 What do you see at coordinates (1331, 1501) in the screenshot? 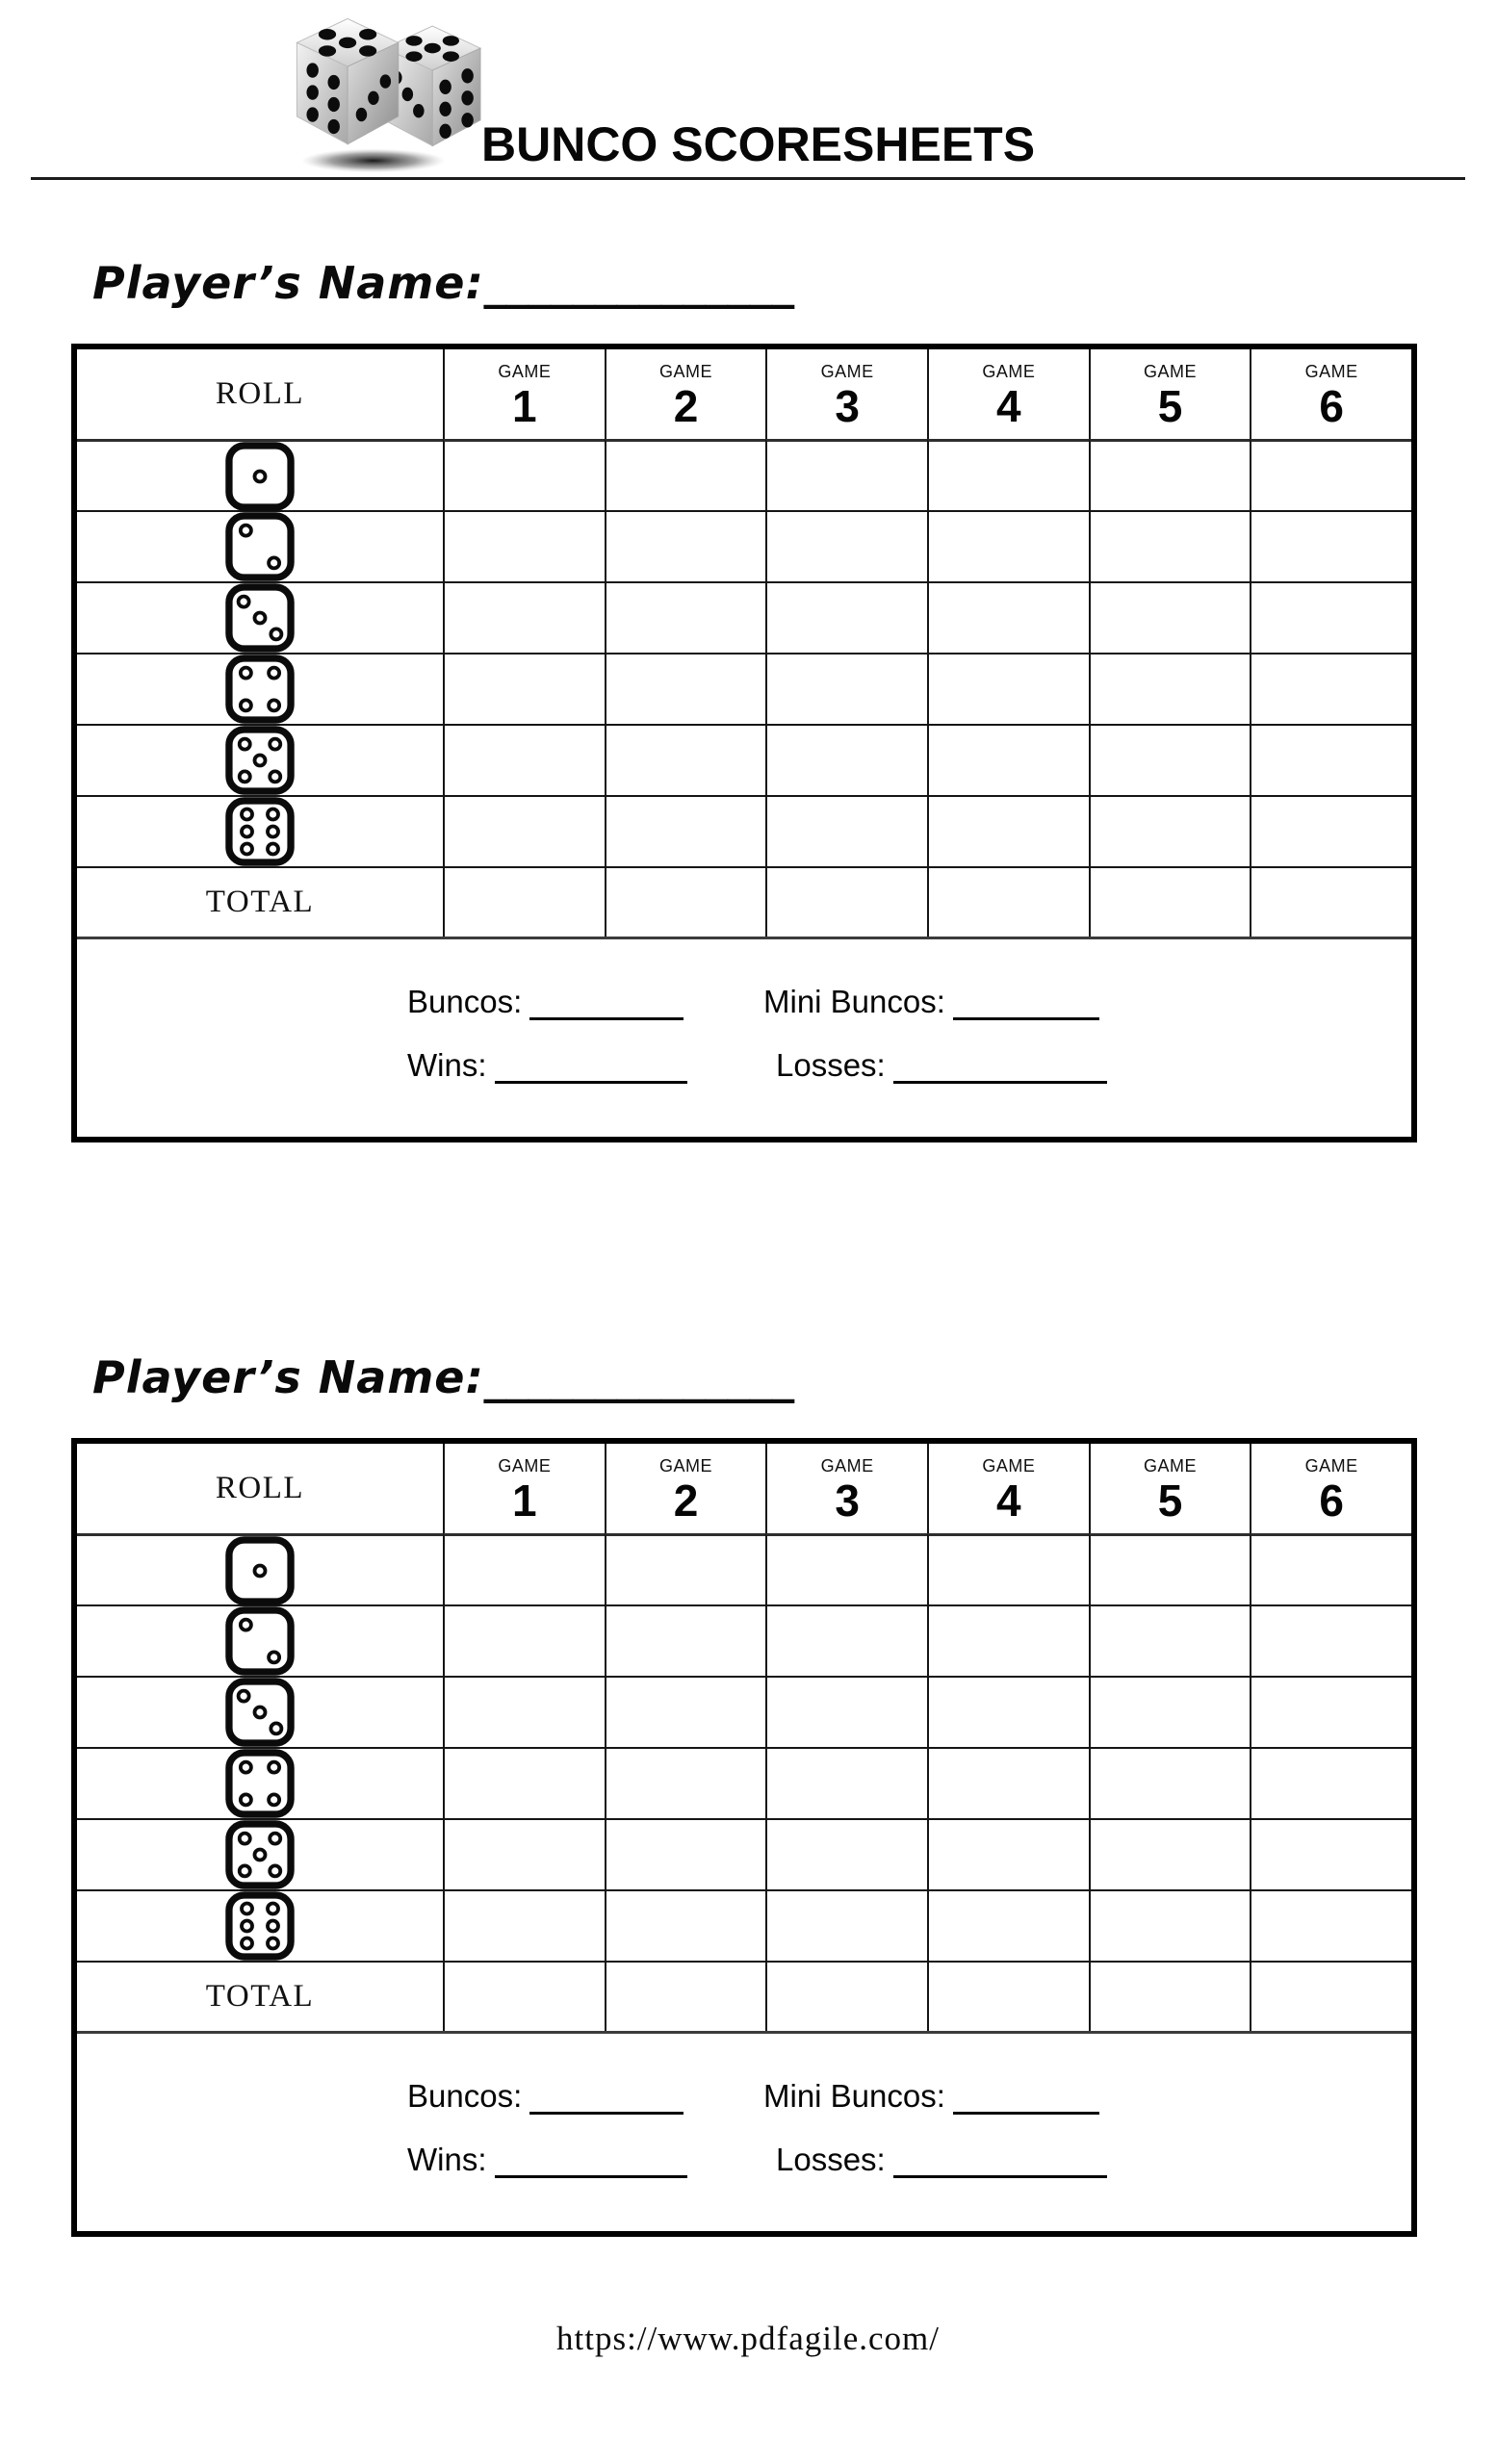
I see `game-number: 6` at bounding box center [1331, 1501].